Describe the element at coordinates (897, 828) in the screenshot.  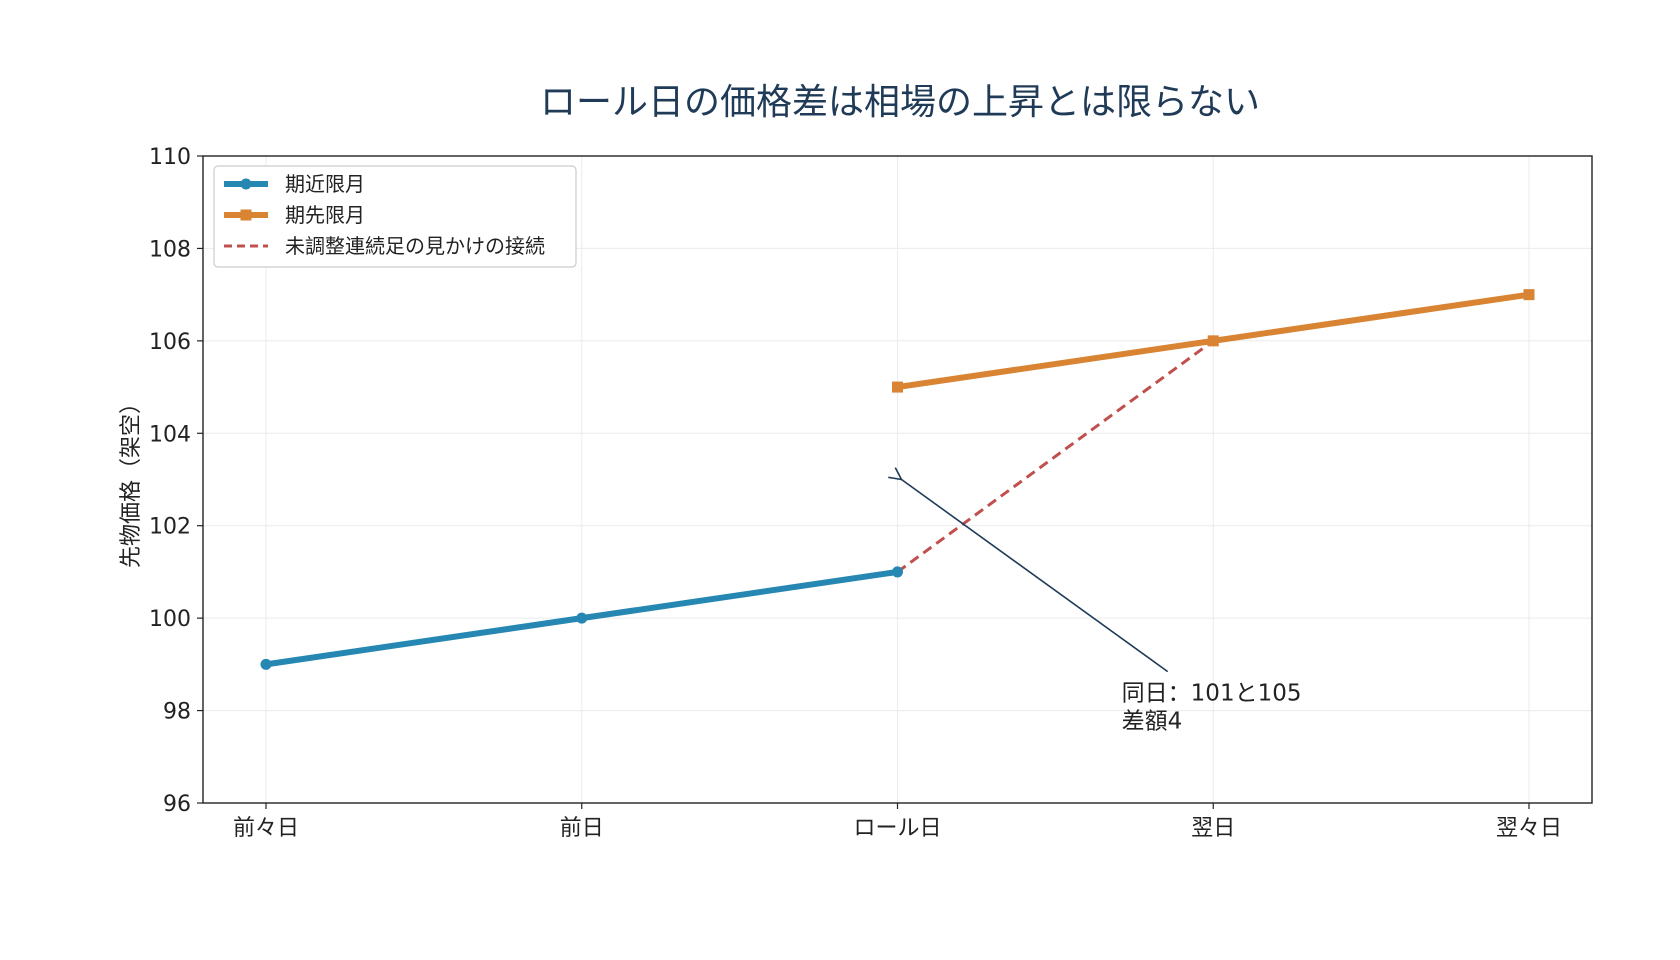
I see `x-tick-label: ロール日` at that location.